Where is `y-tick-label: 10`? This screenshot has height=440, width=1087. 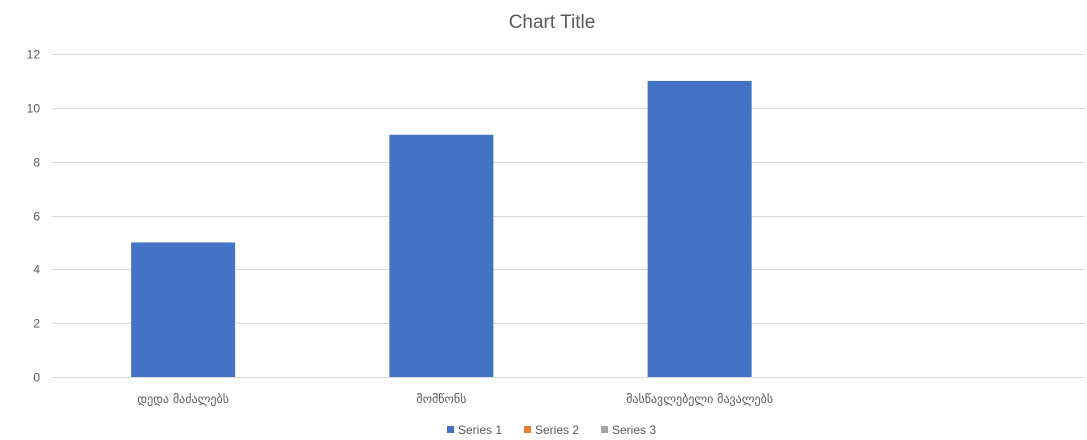 y-tick-label: 10 is located at coordinates (34, 109).